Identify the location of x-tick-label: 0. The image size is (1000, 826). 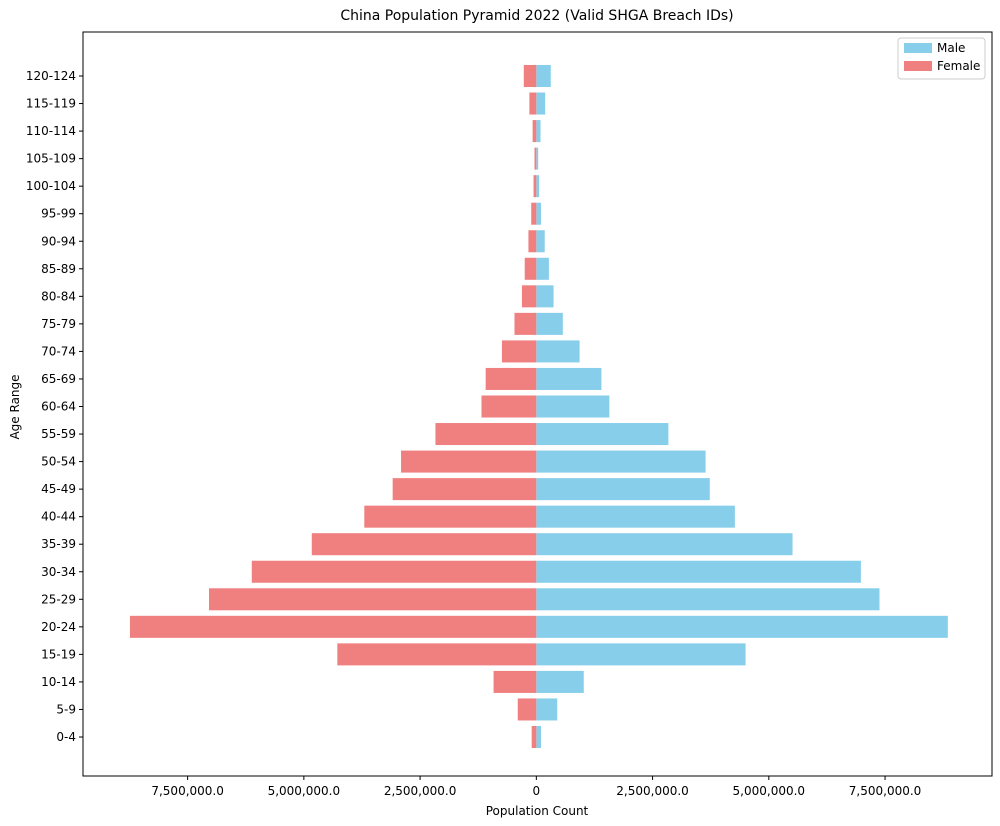
(537, 791).